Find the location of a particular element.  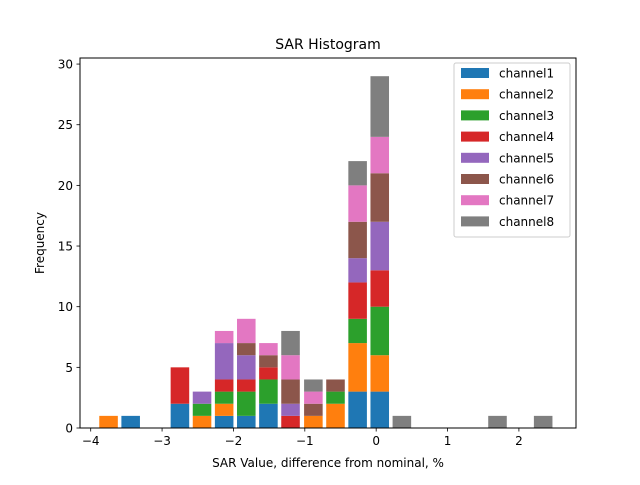

y-tick-label: 5 is located at coordinates (69, 368).